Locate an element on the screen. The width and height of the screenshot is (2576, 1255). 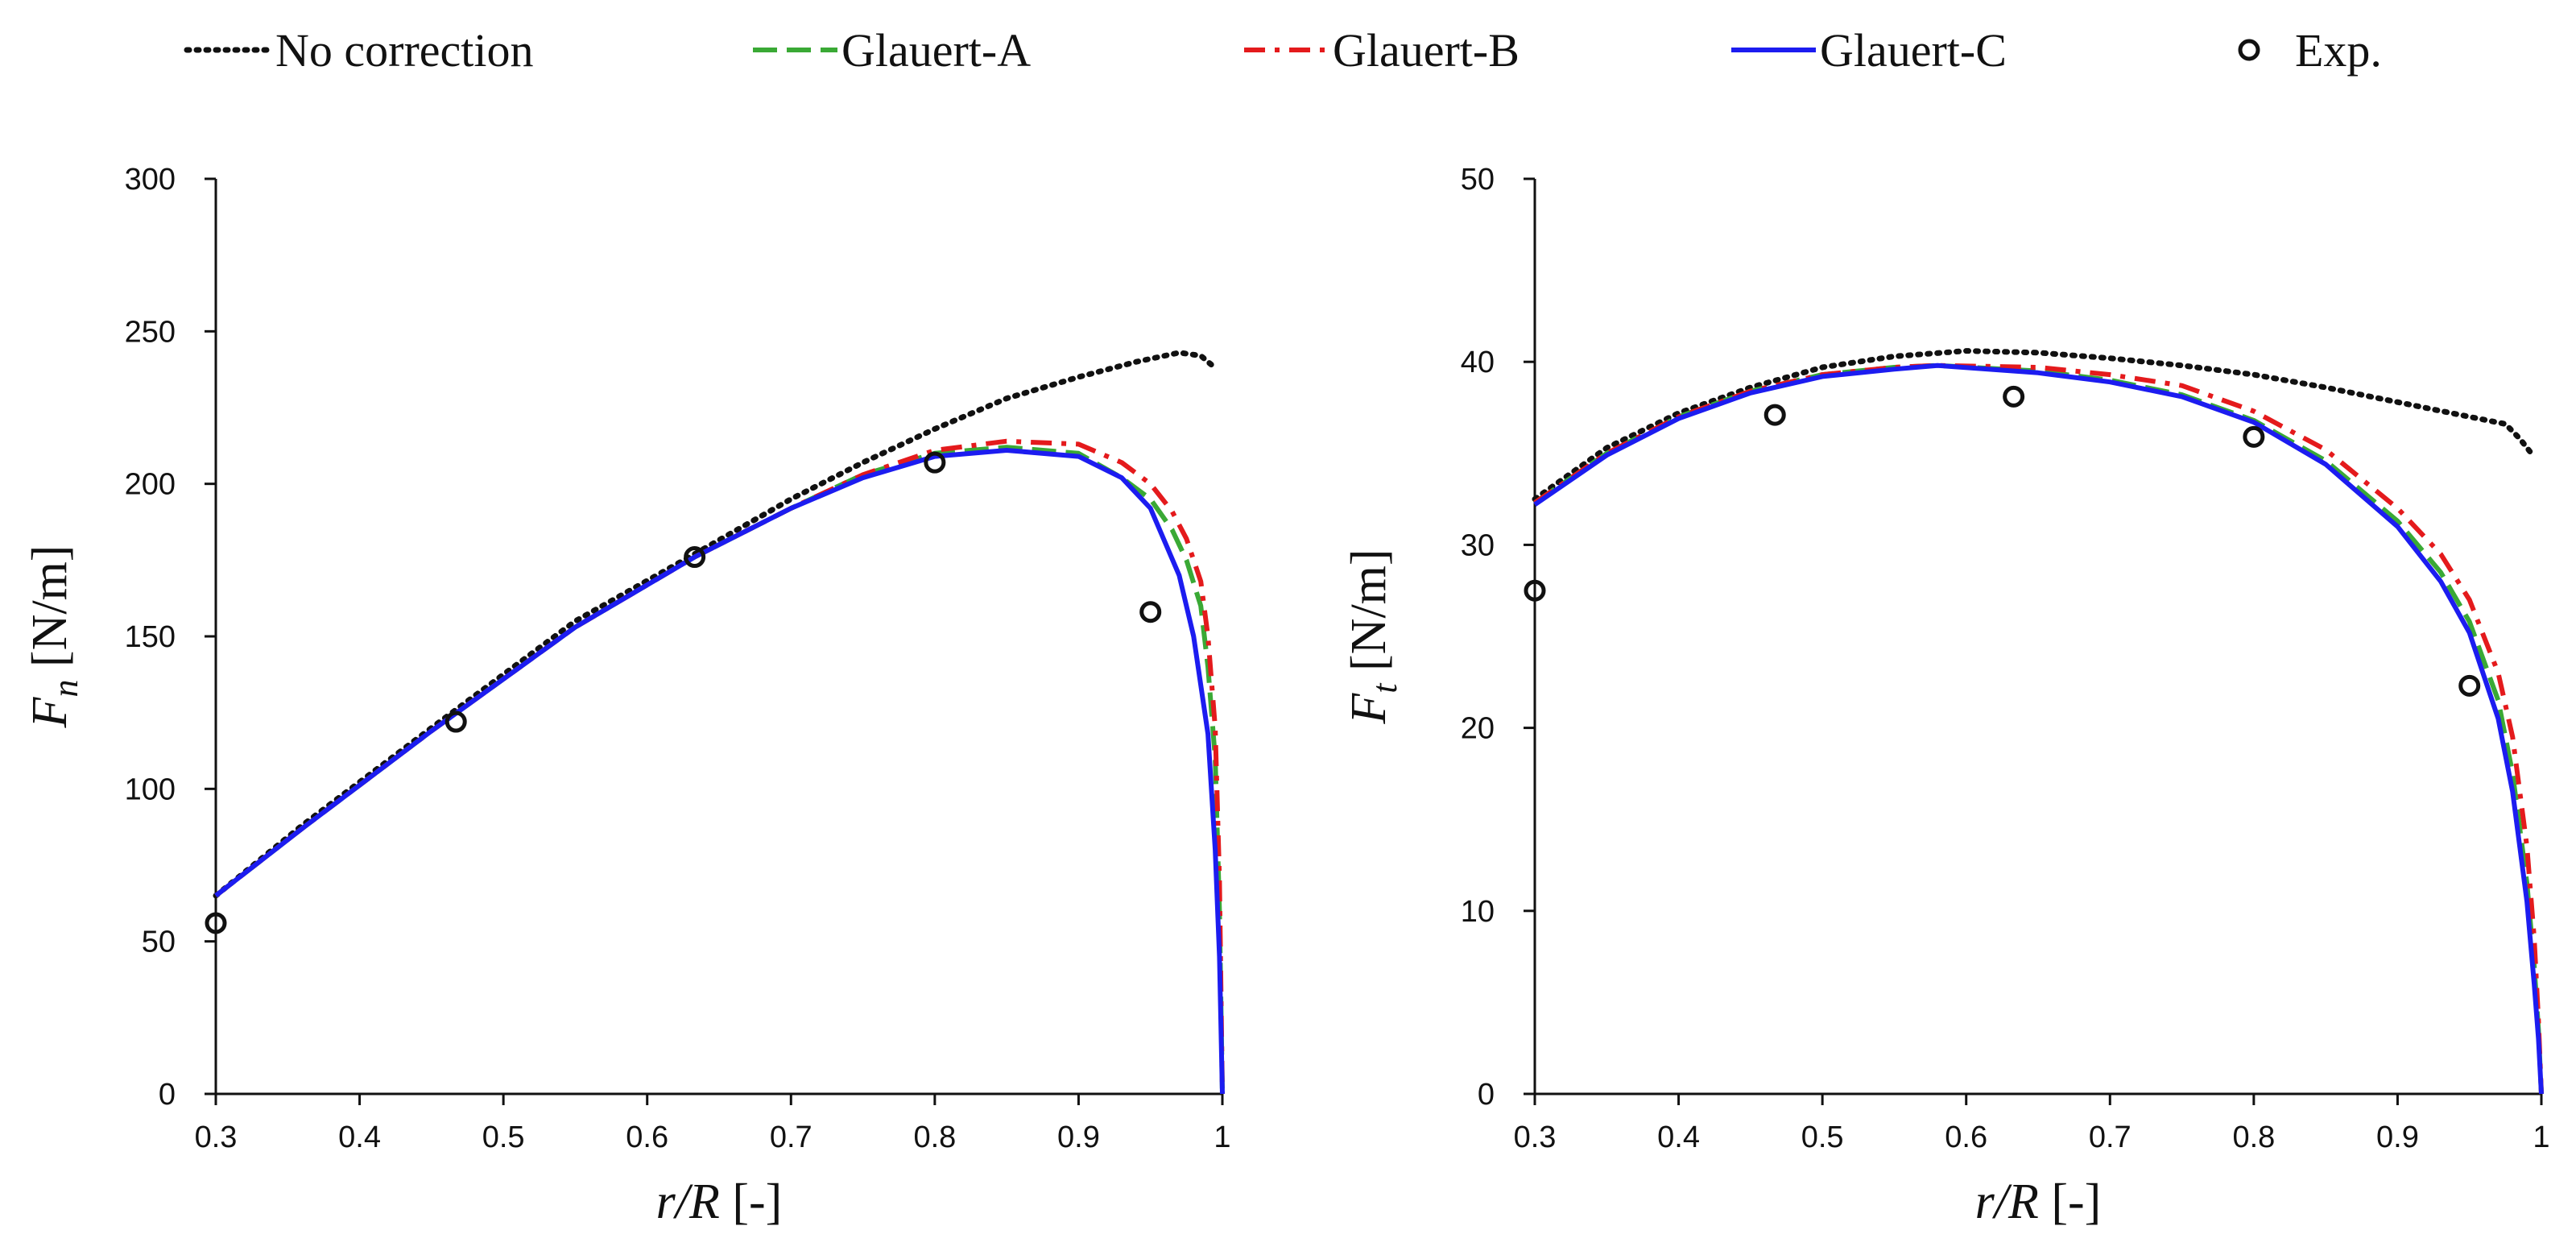
y-tick-label: 100 is located at coordinates (151, 789).